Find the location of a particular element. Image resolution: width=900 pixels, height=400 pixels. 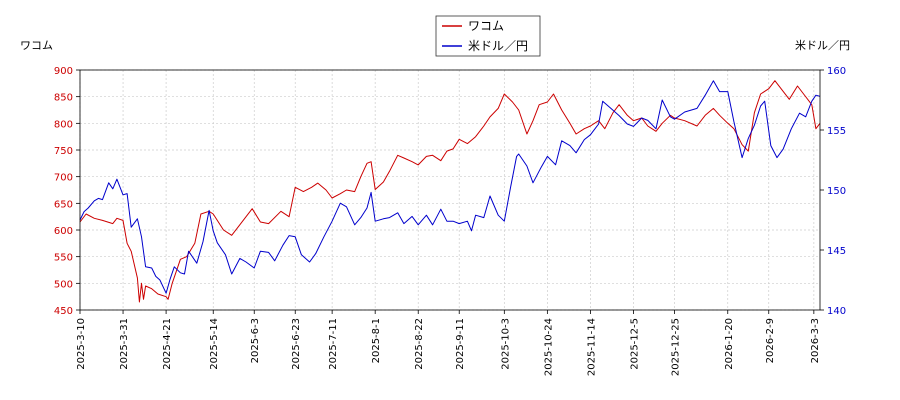

x-tick-label: 2026-1-20 is located at coordinates (729, 344).